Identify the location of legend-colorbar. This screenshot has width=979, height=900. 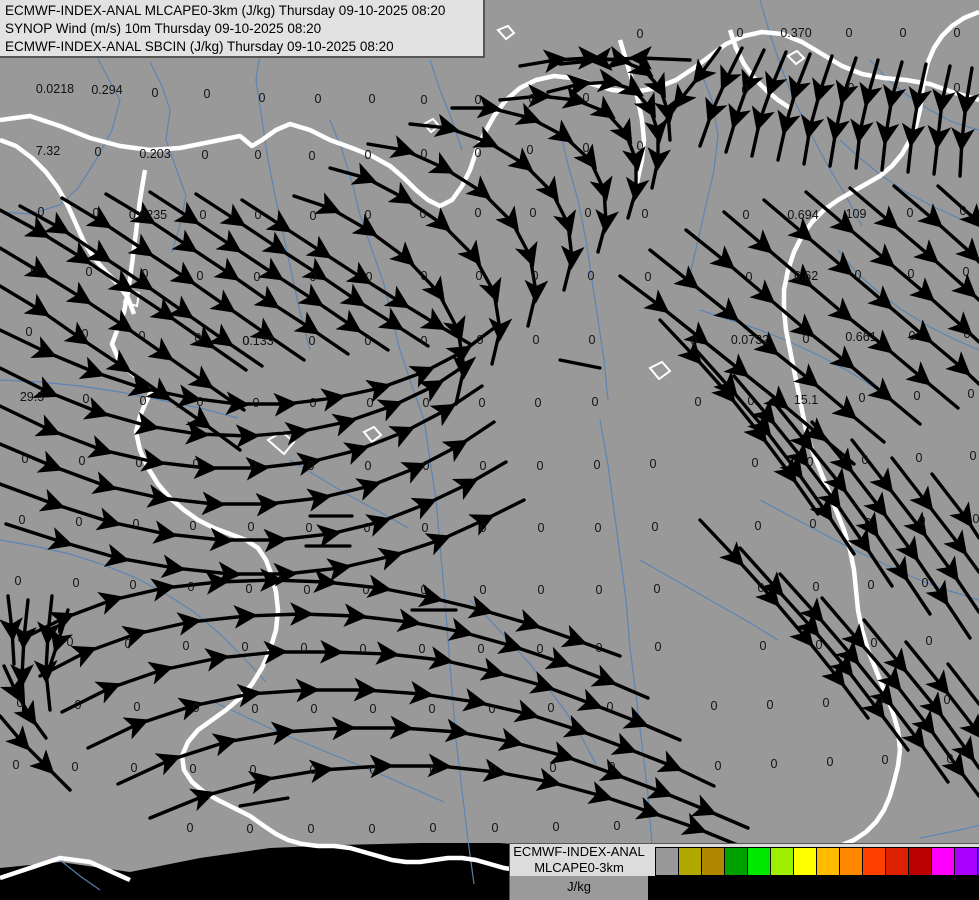
(817, 861).